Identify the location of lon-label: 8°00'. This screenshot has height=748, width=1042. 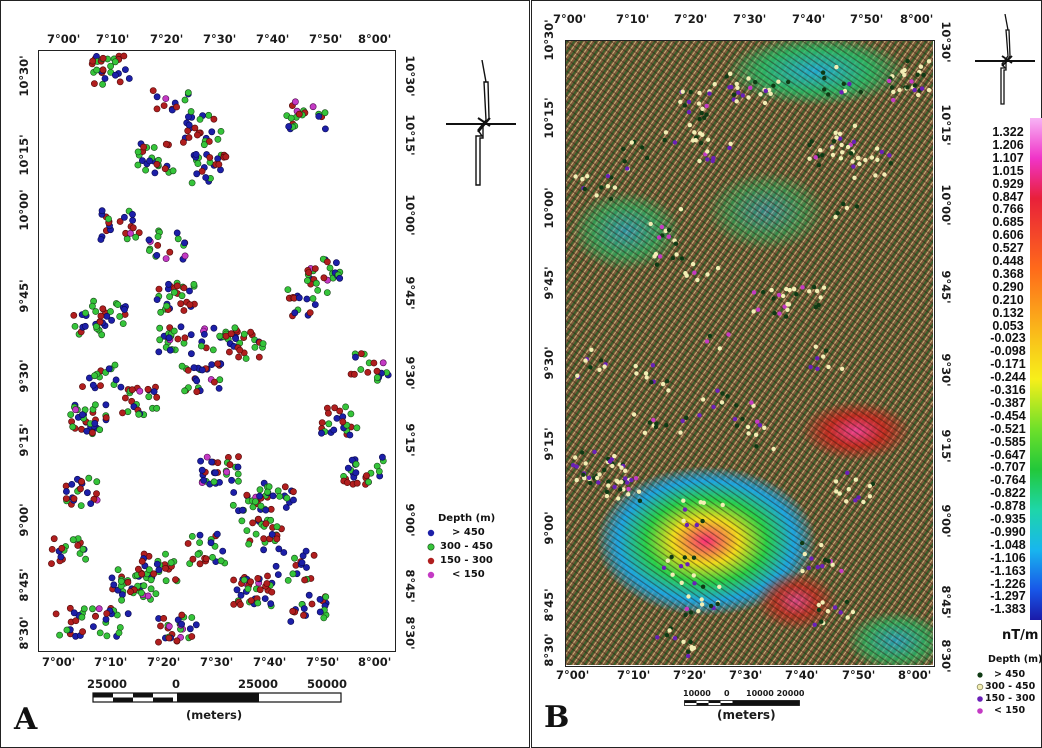
(915, 675).